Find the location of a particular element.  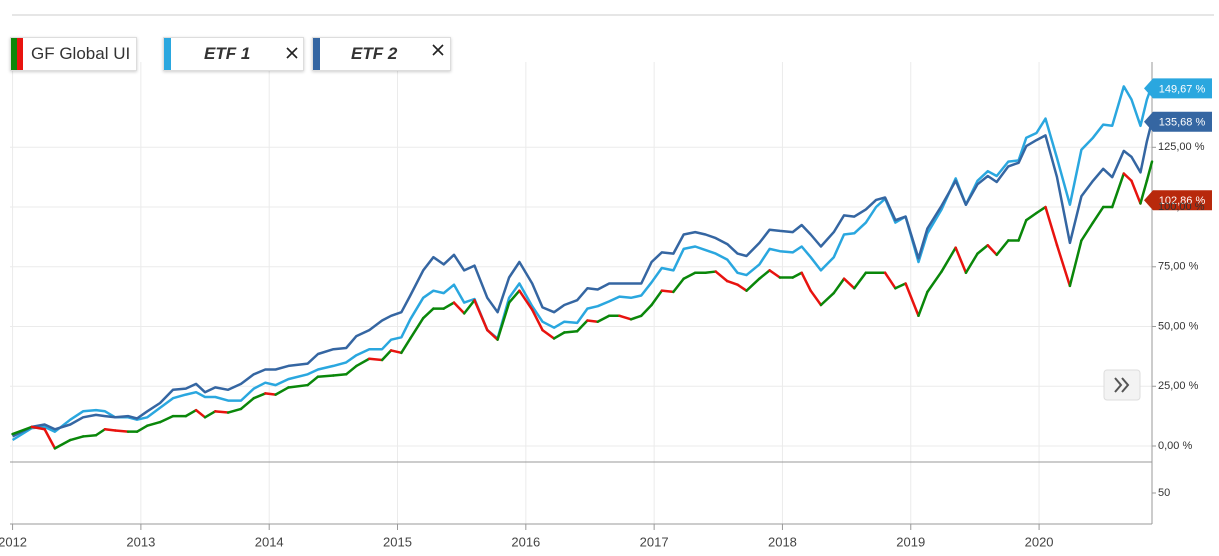

y-tick-label: 0,00 % is located at coordinates (1175, 446).